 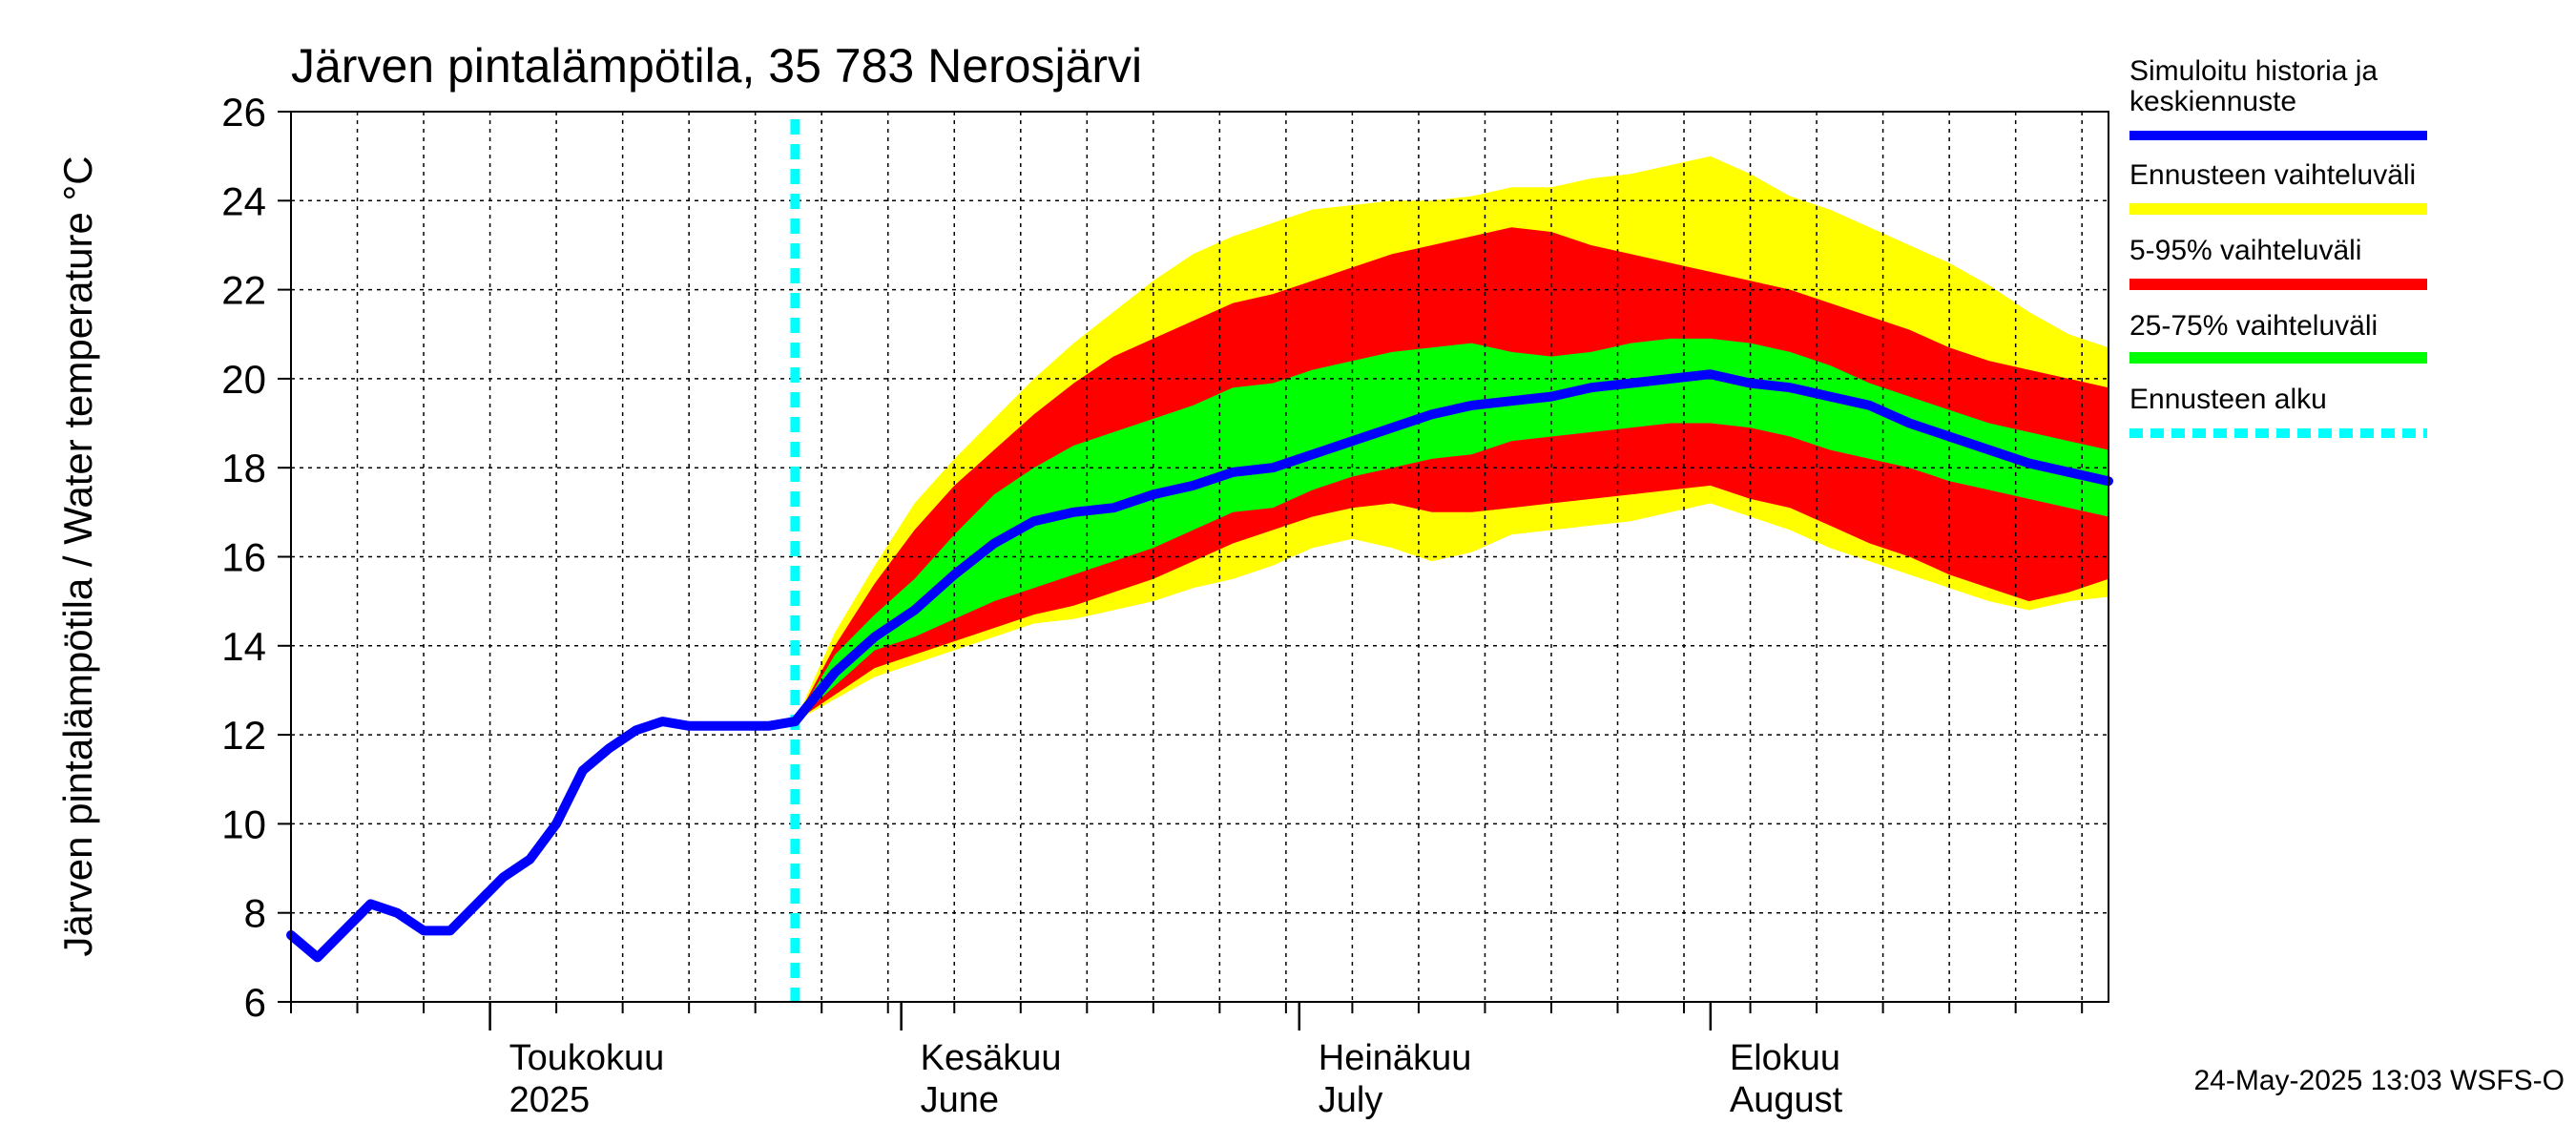 What do you see at coordinates (243, 646) in the screenshot?
I see `y-tick-label: 14` at bounding box center [243, 646].